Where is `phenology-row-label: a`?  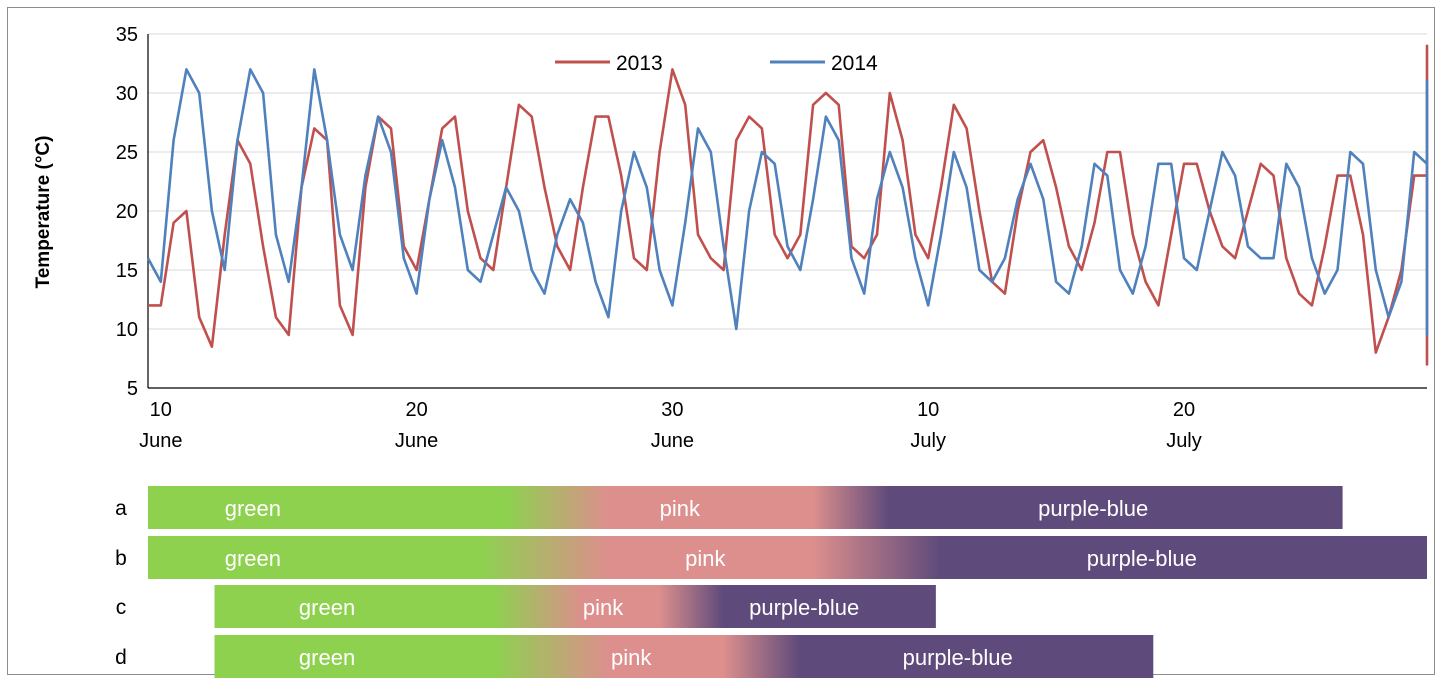
phenology-row-label: a is located at coordinates (121, 508).